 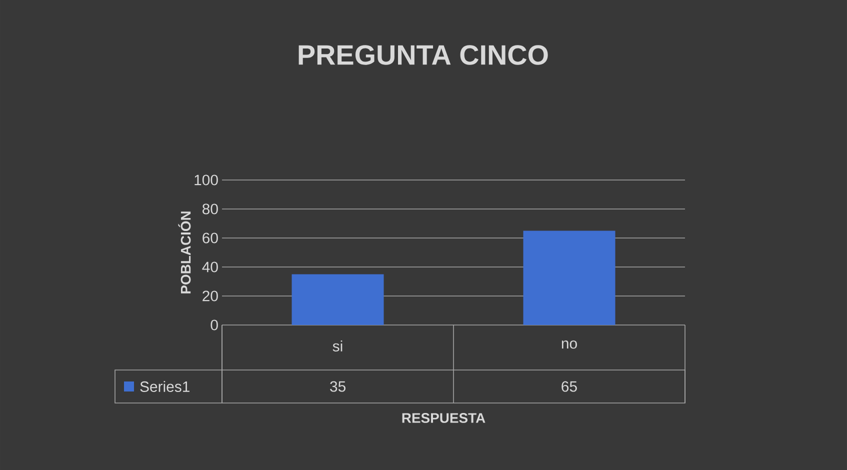 What do you see at coordinates (444, 418) in the screenshot?
I see `x-axis-title: RESPUESTA` at bounding box center [444, 418].